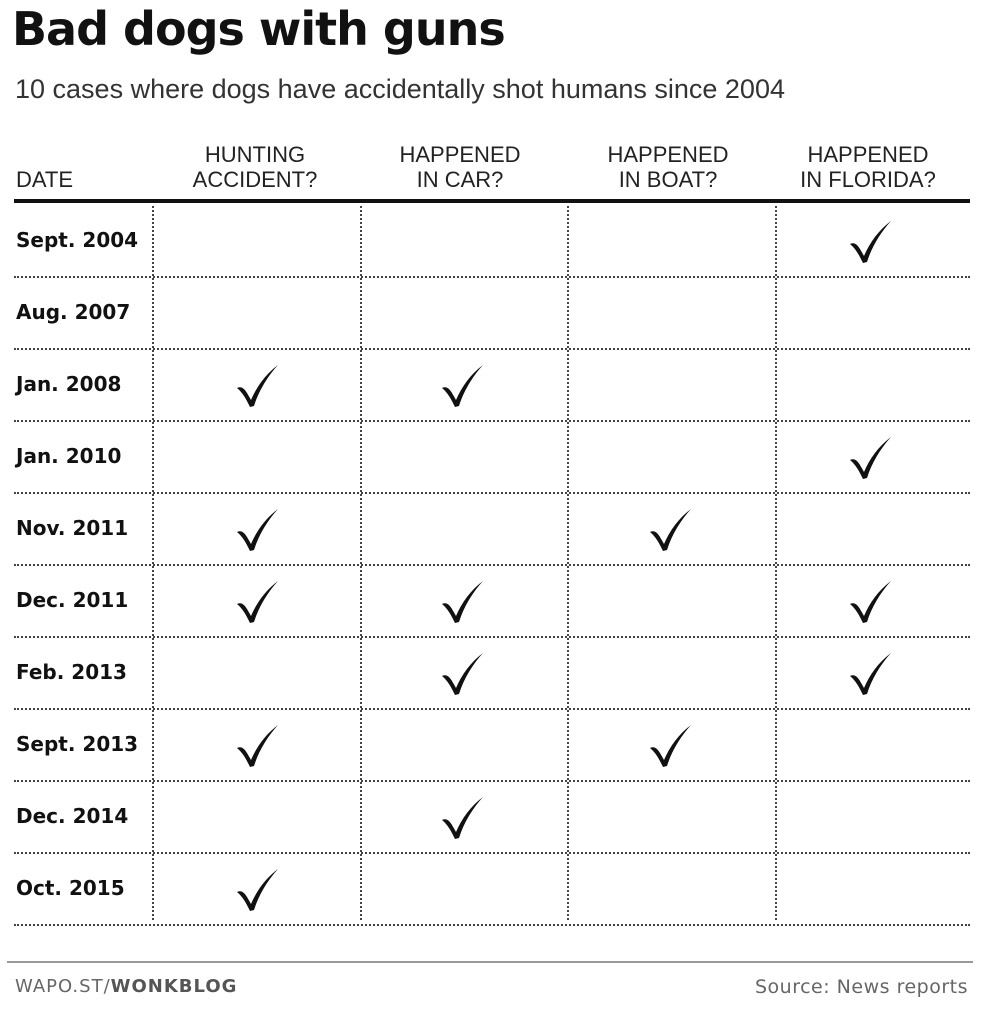 The width and height of the screenshot is (984, 1011). What do you see at coordinates (77, 744) in the screenshot?
I see `row-date: Sept. 2013` at bounding box center [77, 744].